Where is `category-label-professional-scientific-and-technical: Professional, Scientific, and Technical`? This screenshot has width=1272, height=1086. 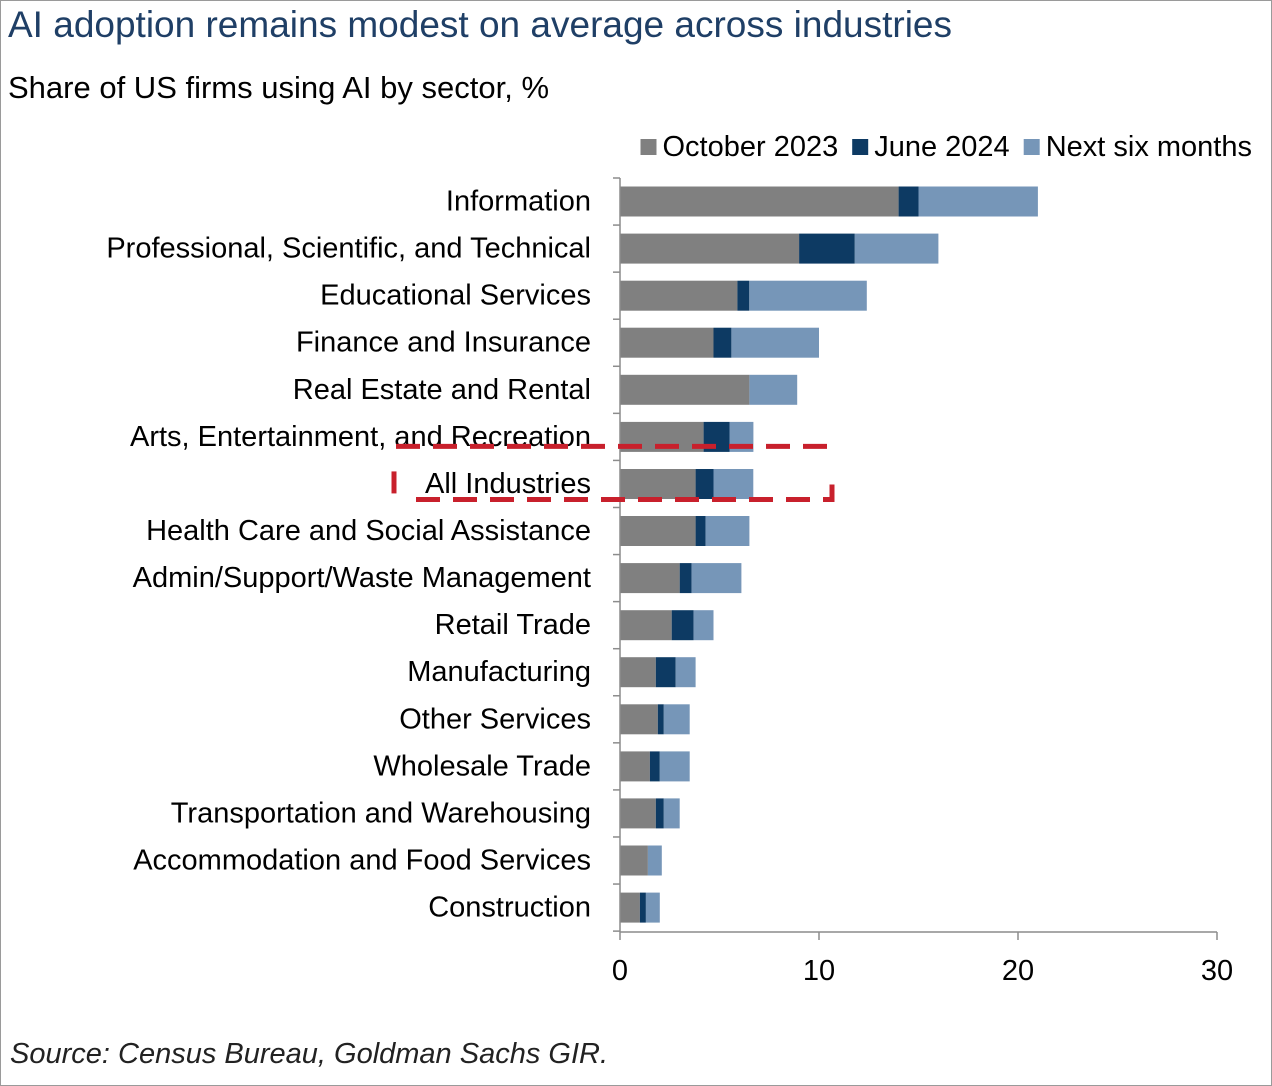
category-label-professional-scientific-and-technical: Professional, Scientific, and Technical is located at coordinates (348, 249).